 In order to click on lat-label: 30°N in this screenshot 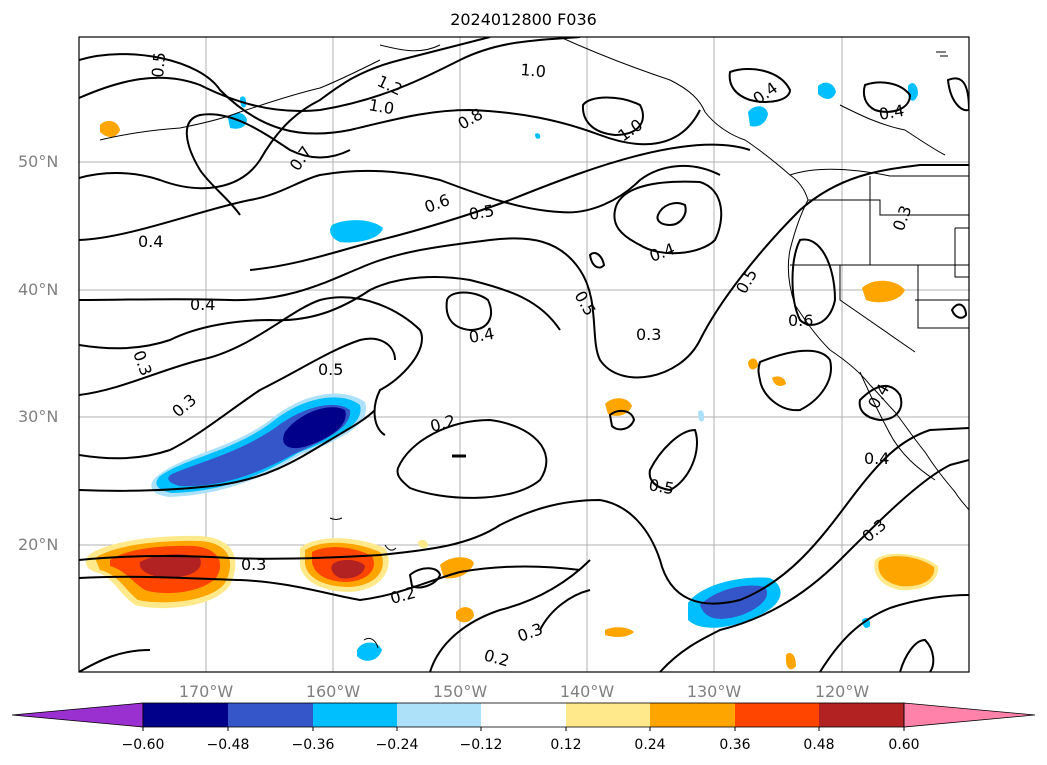, I will do `click(38, 416)`.